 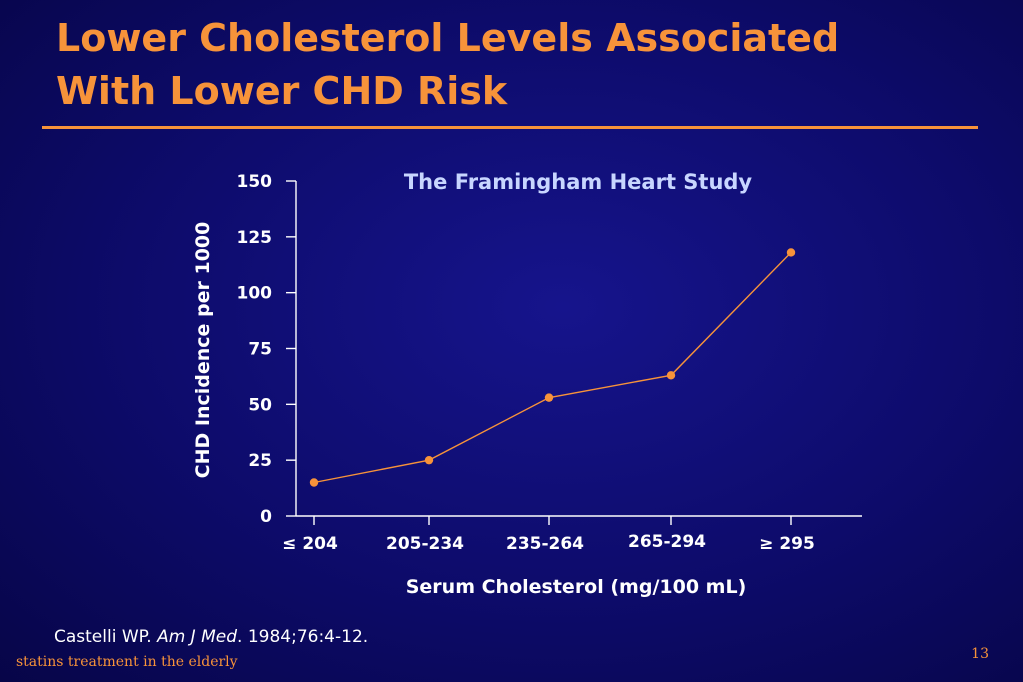 I want to click on y-tick-label: 75, so click(x=260, y=350).